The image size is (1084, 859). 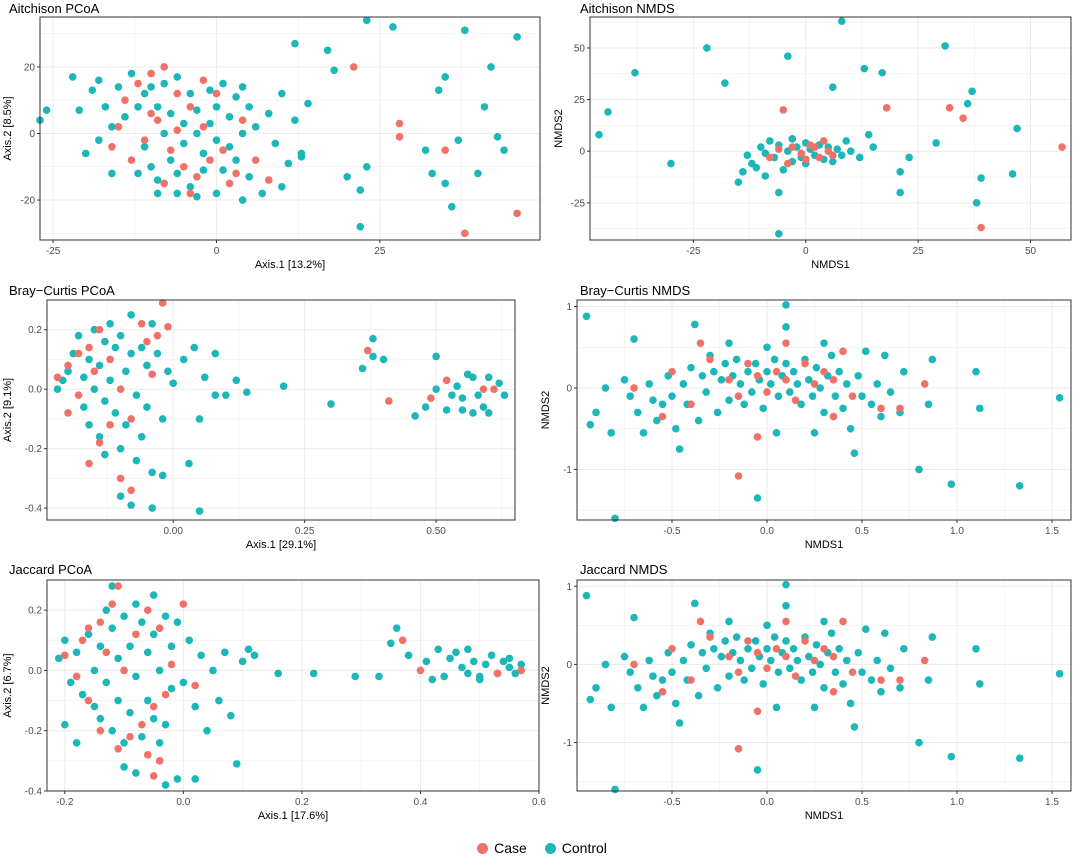 I want to click on y-tick-label: 0.0, so click(x=35, y=390).